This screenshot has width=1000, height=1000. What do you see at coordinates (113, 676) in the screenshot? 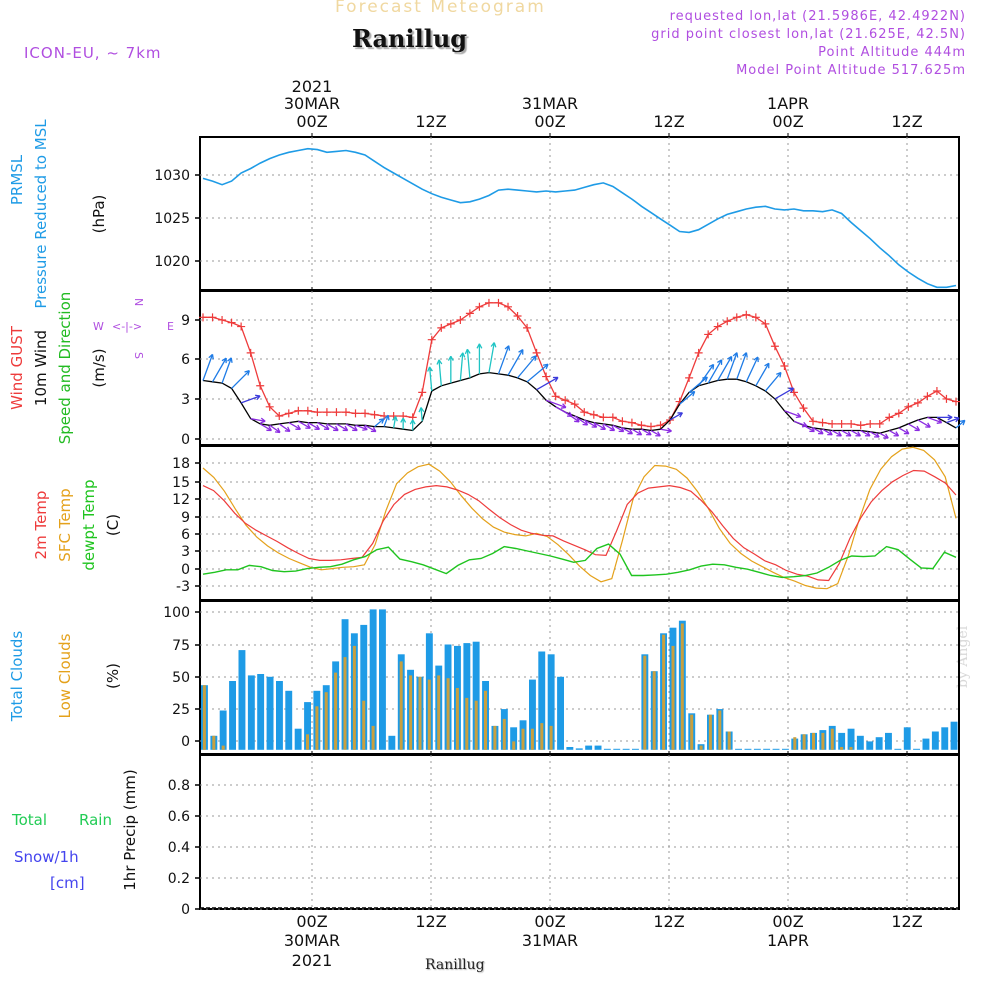
I see `label-percent: (%)` at bounding box center [113, 676].